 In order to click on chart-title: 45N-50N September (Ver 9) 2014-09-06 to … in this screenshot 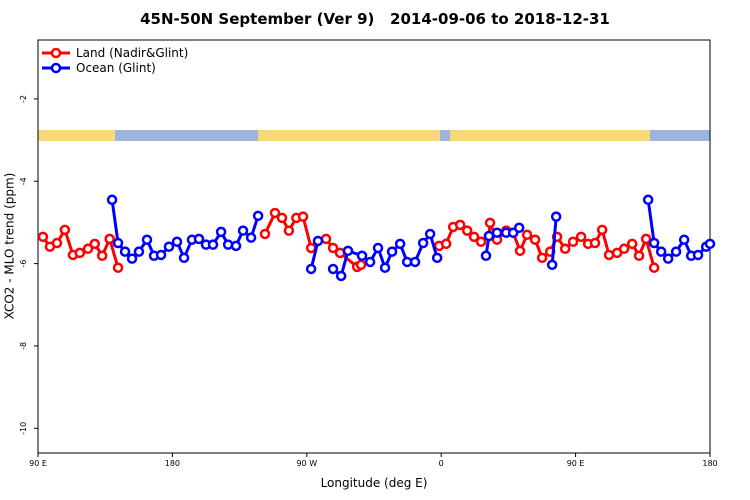, I will do `click(375, 19)`.